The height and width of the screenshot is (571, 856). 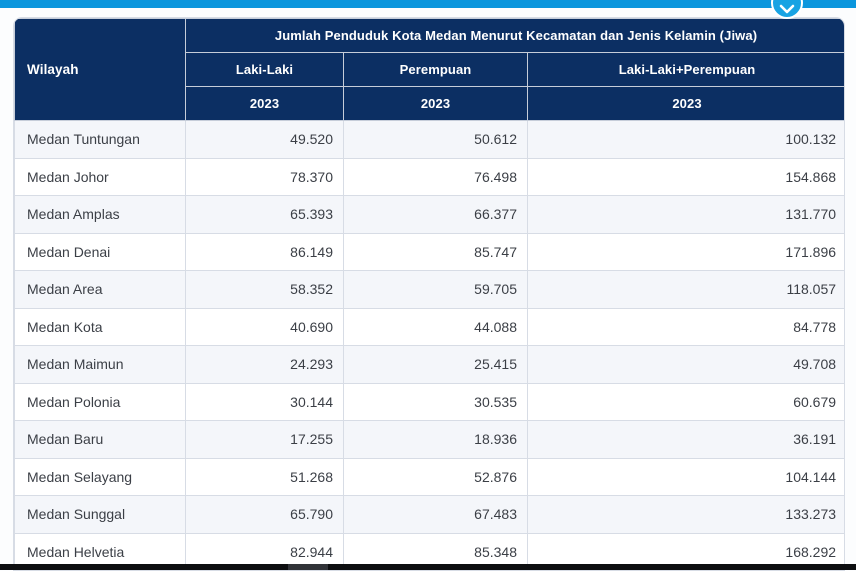 What do you see at coordinates (100, 439) in the screenshot?
I see `wilayah-cell: Medan Baru` at bounding box center [100, 439].